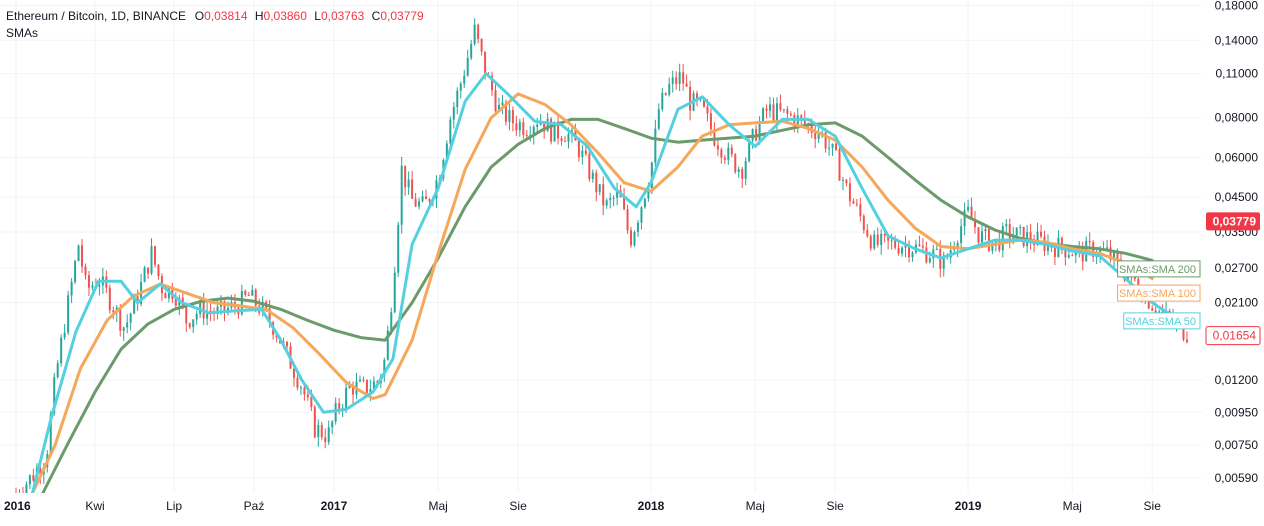 This screenshot has height=526, width=1264. What do you see at coordinates (96, 16) in the screenshot?
I see `symbol-title: Ethereum / Bitcoin, 1D, BINANCE` at bounding box center [96, 16].